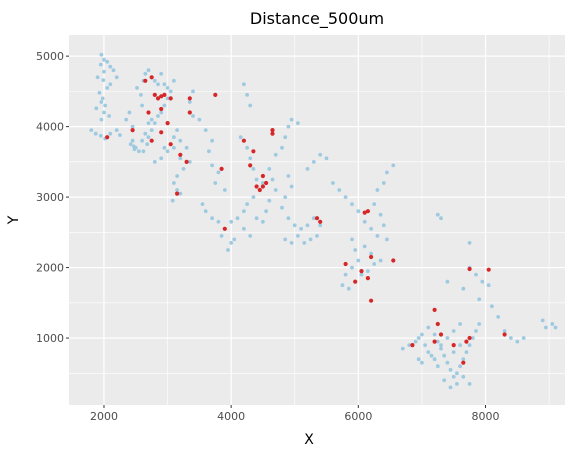 The image size is (575, 457). What do you see at coordinates (231, 416) in the screenshot?
I see `x-tick-label: 4000` at bounding box center [231, 416].